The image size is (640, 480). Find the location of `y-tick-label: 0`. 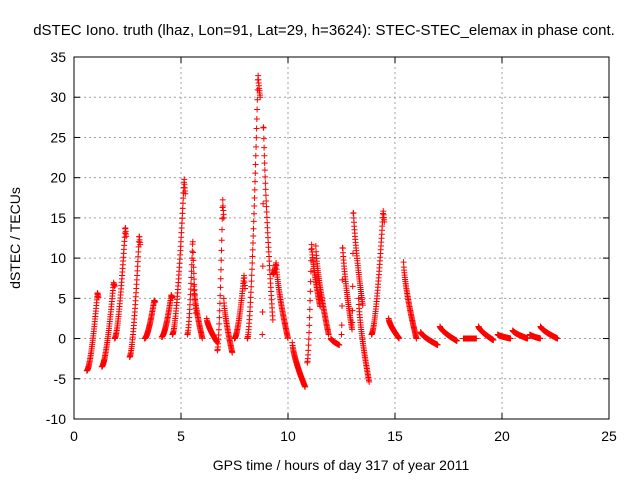

y-tick-label: 0 is located at coordinates (62, 339).